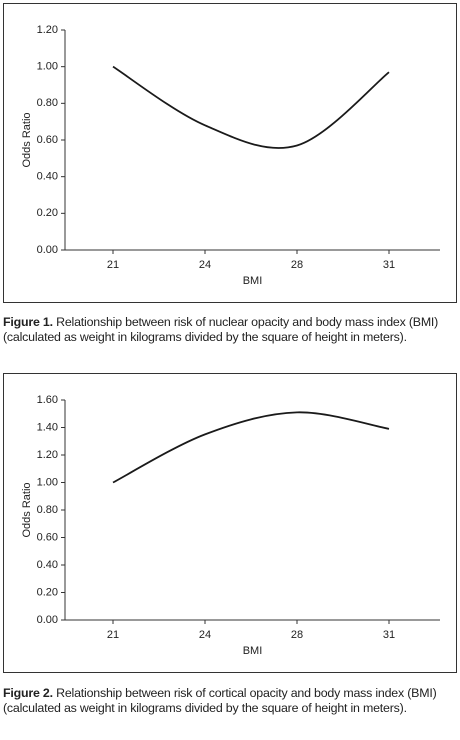 This screenshot has width=460, height=740. I want to click on y-tick-label: 1.40, so click(47, 427).